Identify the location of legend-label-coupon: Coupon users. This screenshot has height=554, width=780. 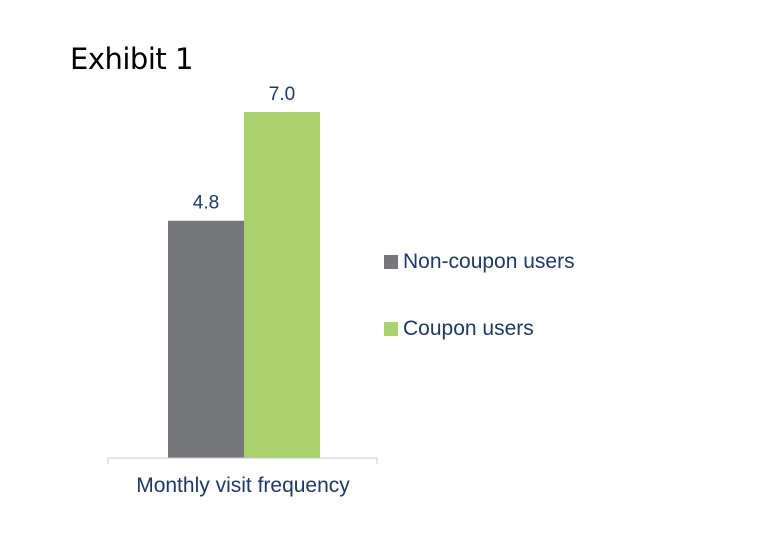
(468, 328).